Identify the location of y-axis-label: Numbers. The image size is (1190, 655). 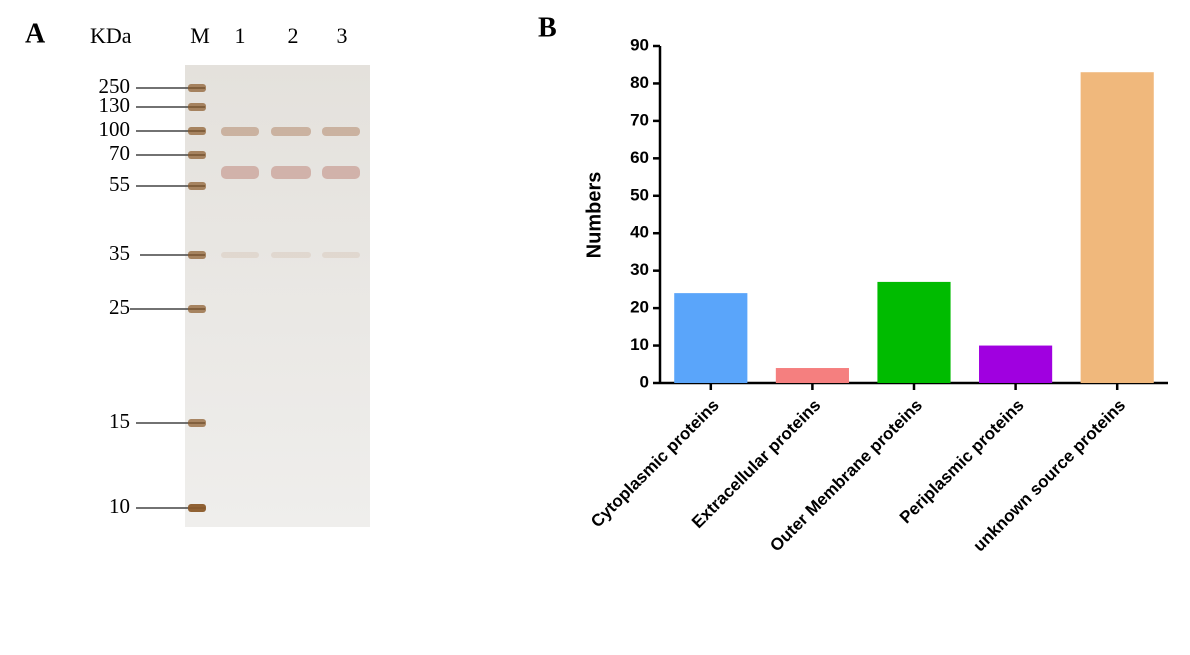
(594, 215).